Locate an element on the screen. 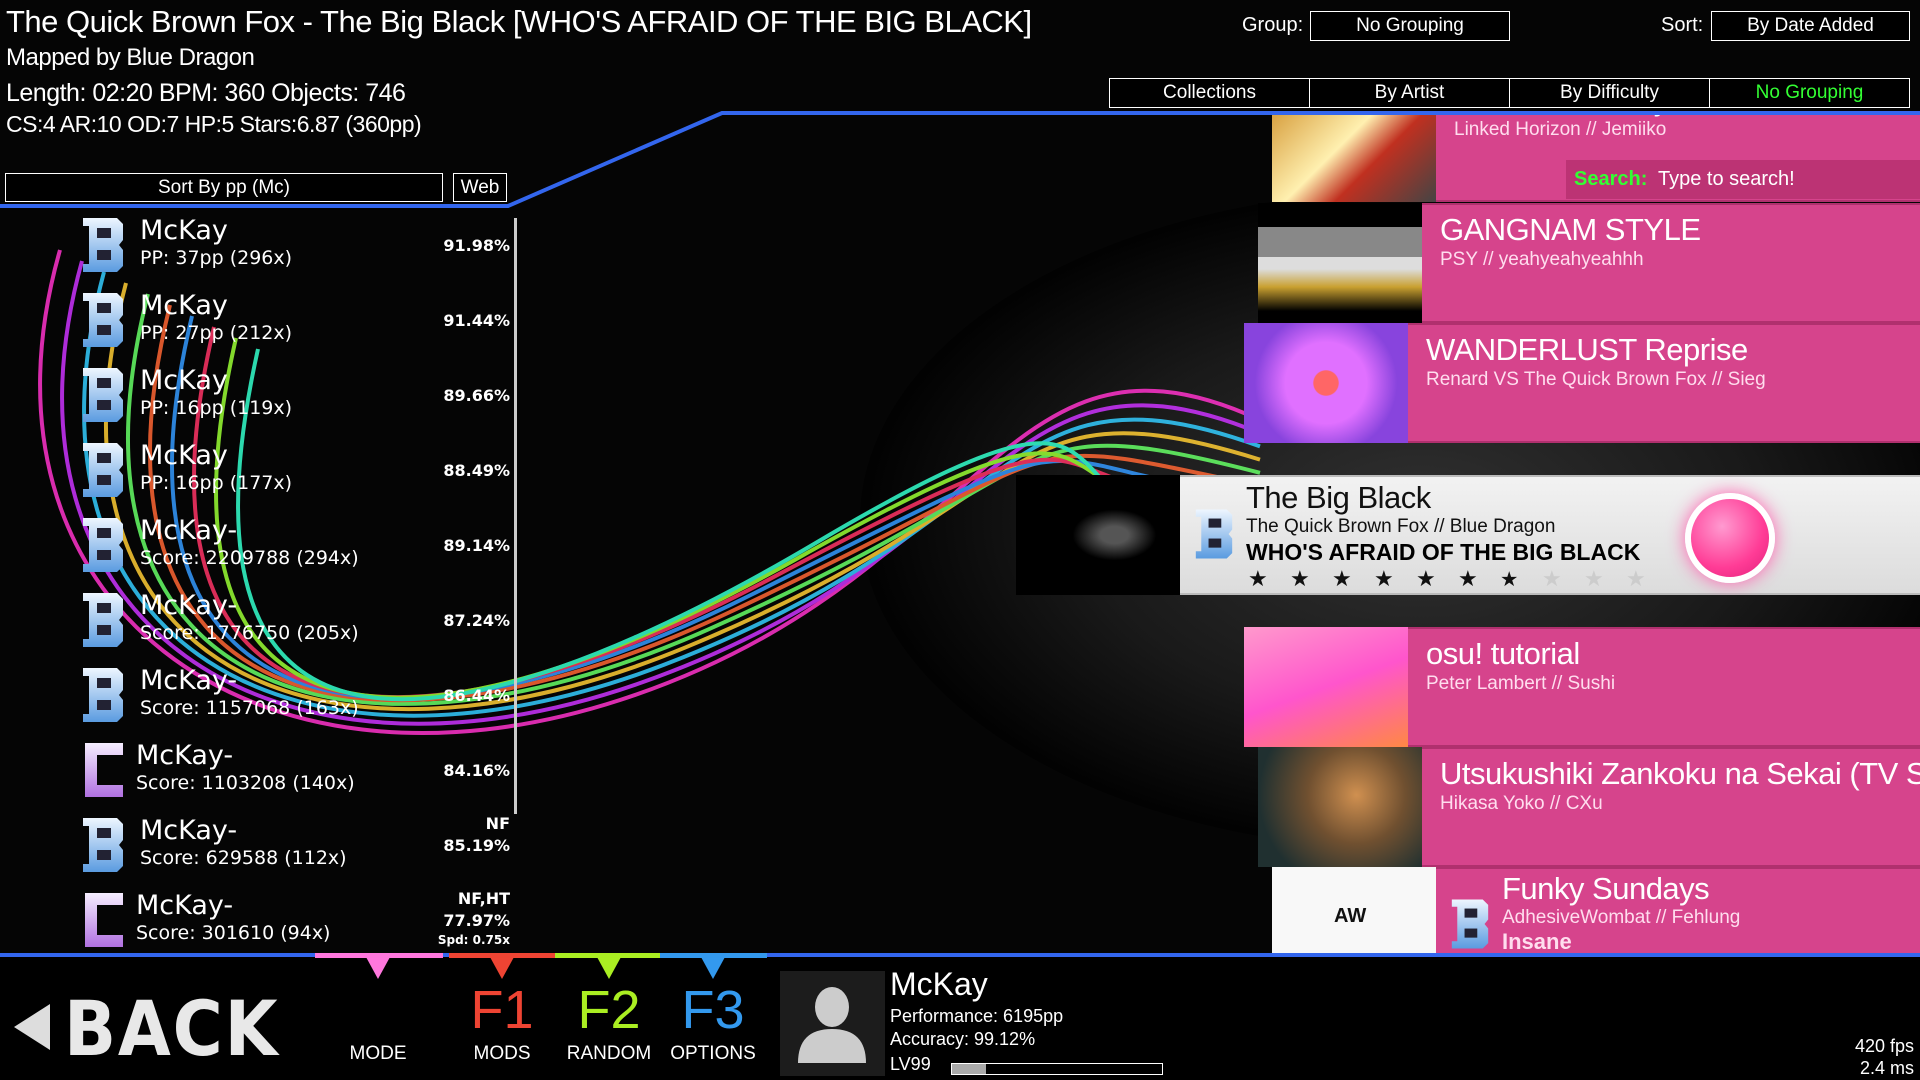 Image resolution: width=1920 pixels, height=1080 pixels. back-button: BACK is located at coordinates (148, 1028).